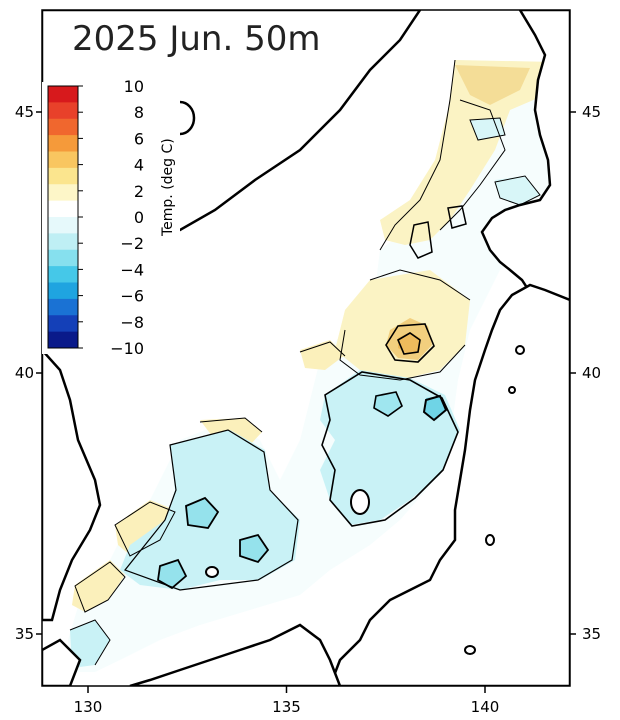 The image size is (620, 720). I want to click on y-tick-label-left: 45, so click(24, 112).